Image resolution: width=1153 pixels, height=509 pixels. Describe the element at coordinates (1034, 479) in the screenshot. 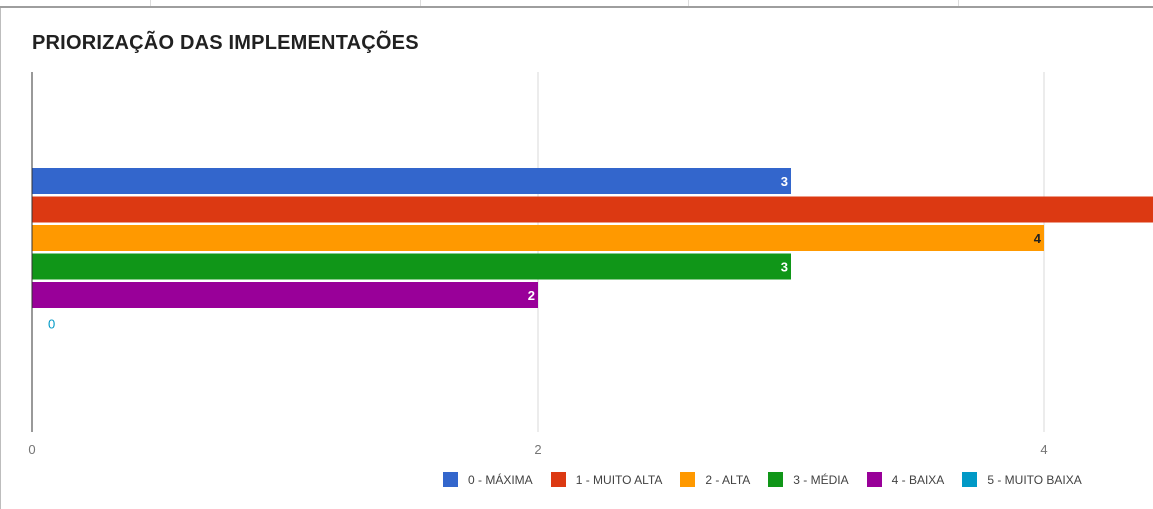

I see `legend-label: 5 - MUITO BAIXA` at that location.